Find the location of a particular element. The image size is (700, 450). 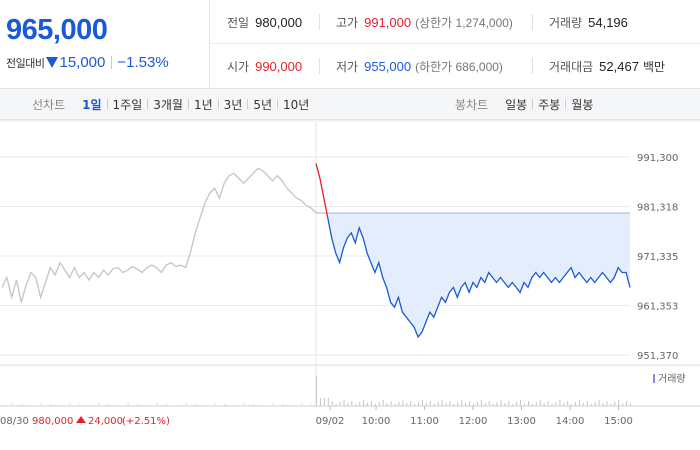

y-tick-label: 951,370 is located at coordinates (657, 356).